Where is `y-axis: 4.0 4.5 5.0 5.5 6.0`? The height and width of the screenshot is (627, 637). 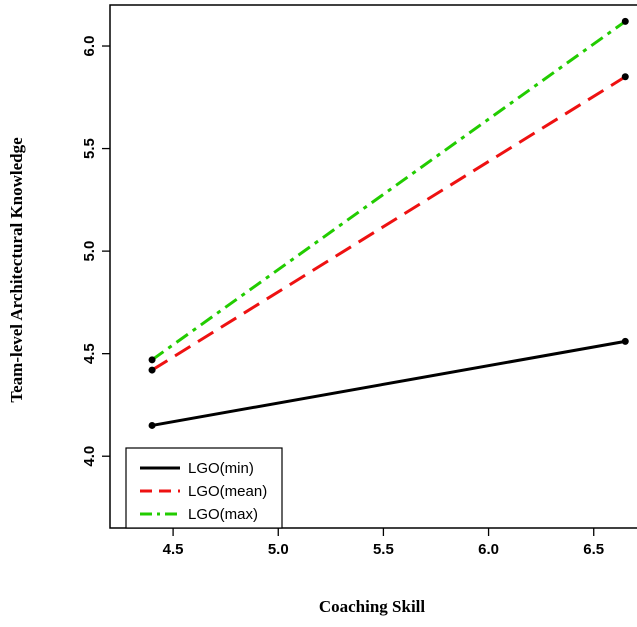 y-axis: 4.0 4.5 5.0 5.5 6.0 is located at coordinates (95, 251).